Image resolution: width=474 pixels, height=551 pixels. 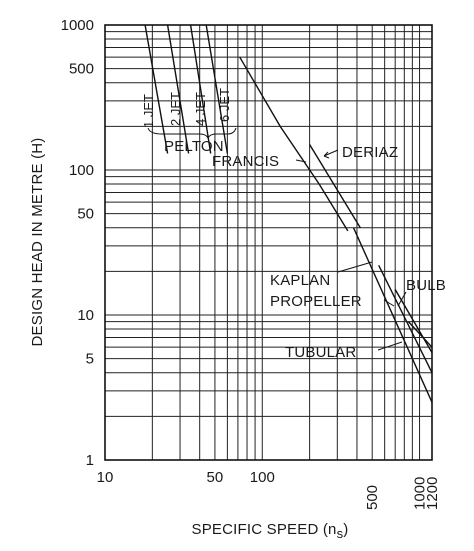 What do you see at coordinates (420, 493) in the screenshot?
I see `x-tick-label: 1000` at bounding box center [420, 493].